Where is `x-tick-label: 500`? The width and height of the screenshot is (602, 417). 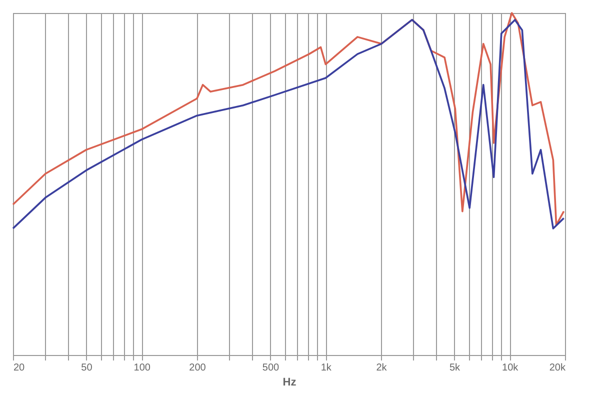
x-tick-label: 500 is located at coordinates (271, 368).